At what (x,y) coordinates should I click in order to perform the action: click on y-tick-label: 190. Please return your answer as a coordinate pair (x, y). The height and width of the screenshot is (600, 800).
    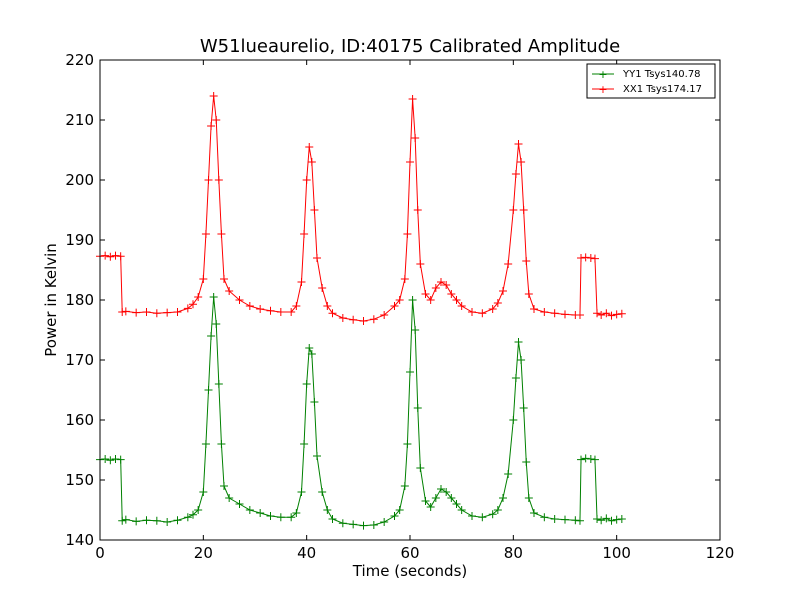
    Looking at the image, I should click on (79, 240).